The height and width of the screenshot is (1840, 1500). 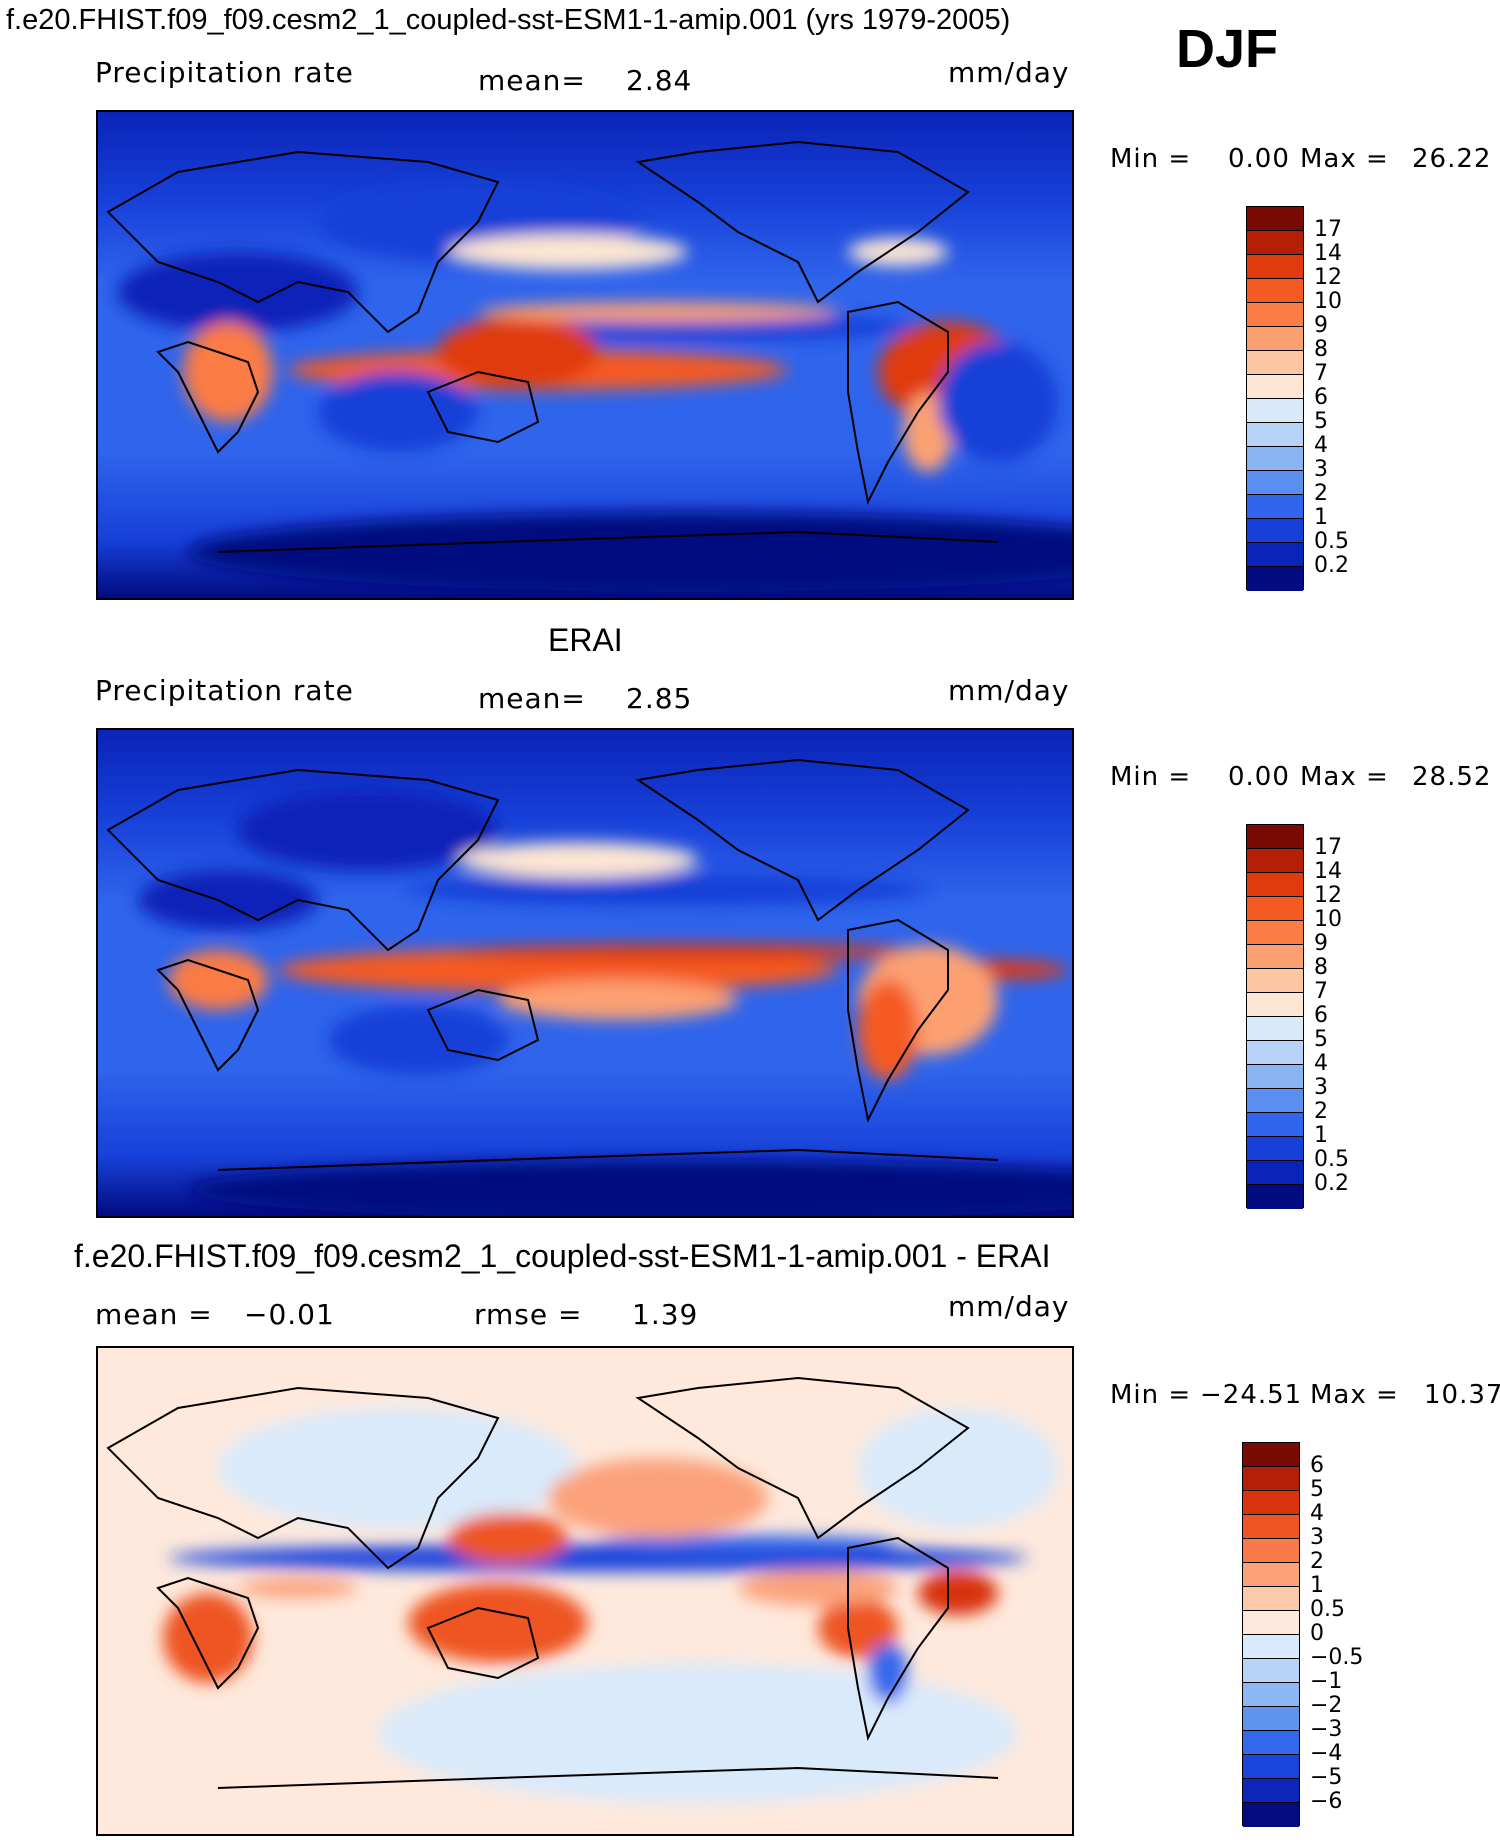 What do you see at coordinates (1344, 159) in the screenshot?
I see `panel1-max-label: Max =` at bounding box center [1344, 159].